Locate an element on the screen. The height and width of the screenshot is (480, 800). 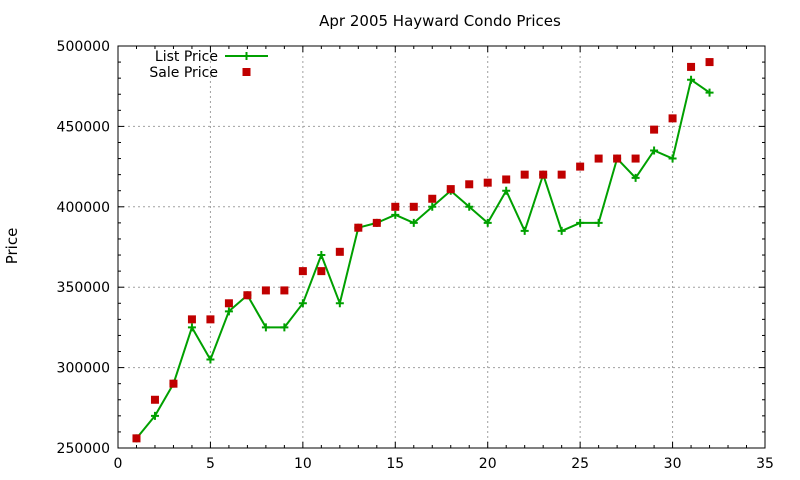
x-tick-label: 5 is located at coordinates (210, 464).